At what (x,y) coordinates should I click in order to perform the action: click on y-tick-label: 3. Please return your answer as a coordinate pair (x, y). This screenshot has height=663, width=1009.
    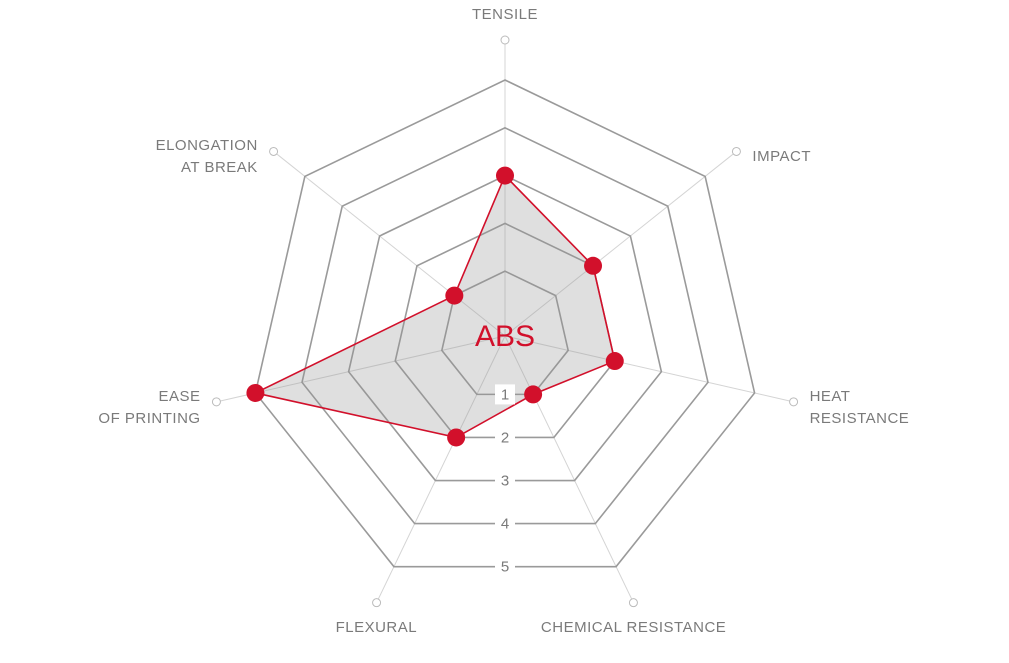
    Looking at the image, I should click on (505, 480).